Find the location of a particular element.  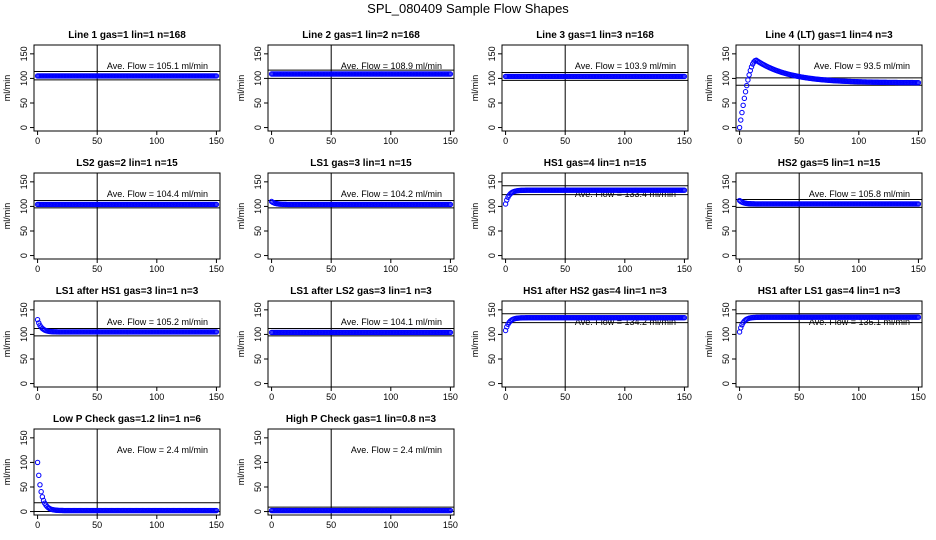

panel-title: Line 1 gas=1 lin=1 n=168 is located at coordinates (127, 35).